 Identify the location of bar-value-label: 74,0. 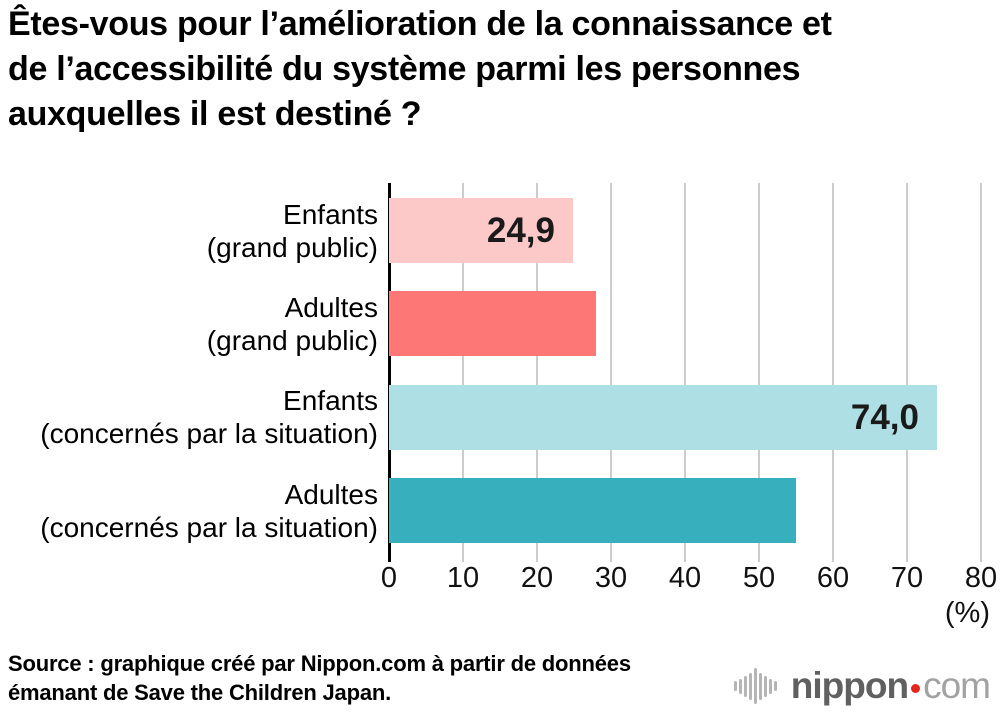
(884, 417).